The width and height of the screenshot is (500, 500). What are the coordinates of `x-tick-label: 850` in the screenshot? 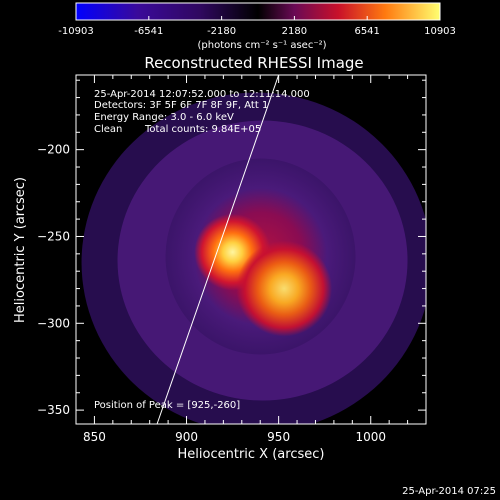 It's located at (94, 437).